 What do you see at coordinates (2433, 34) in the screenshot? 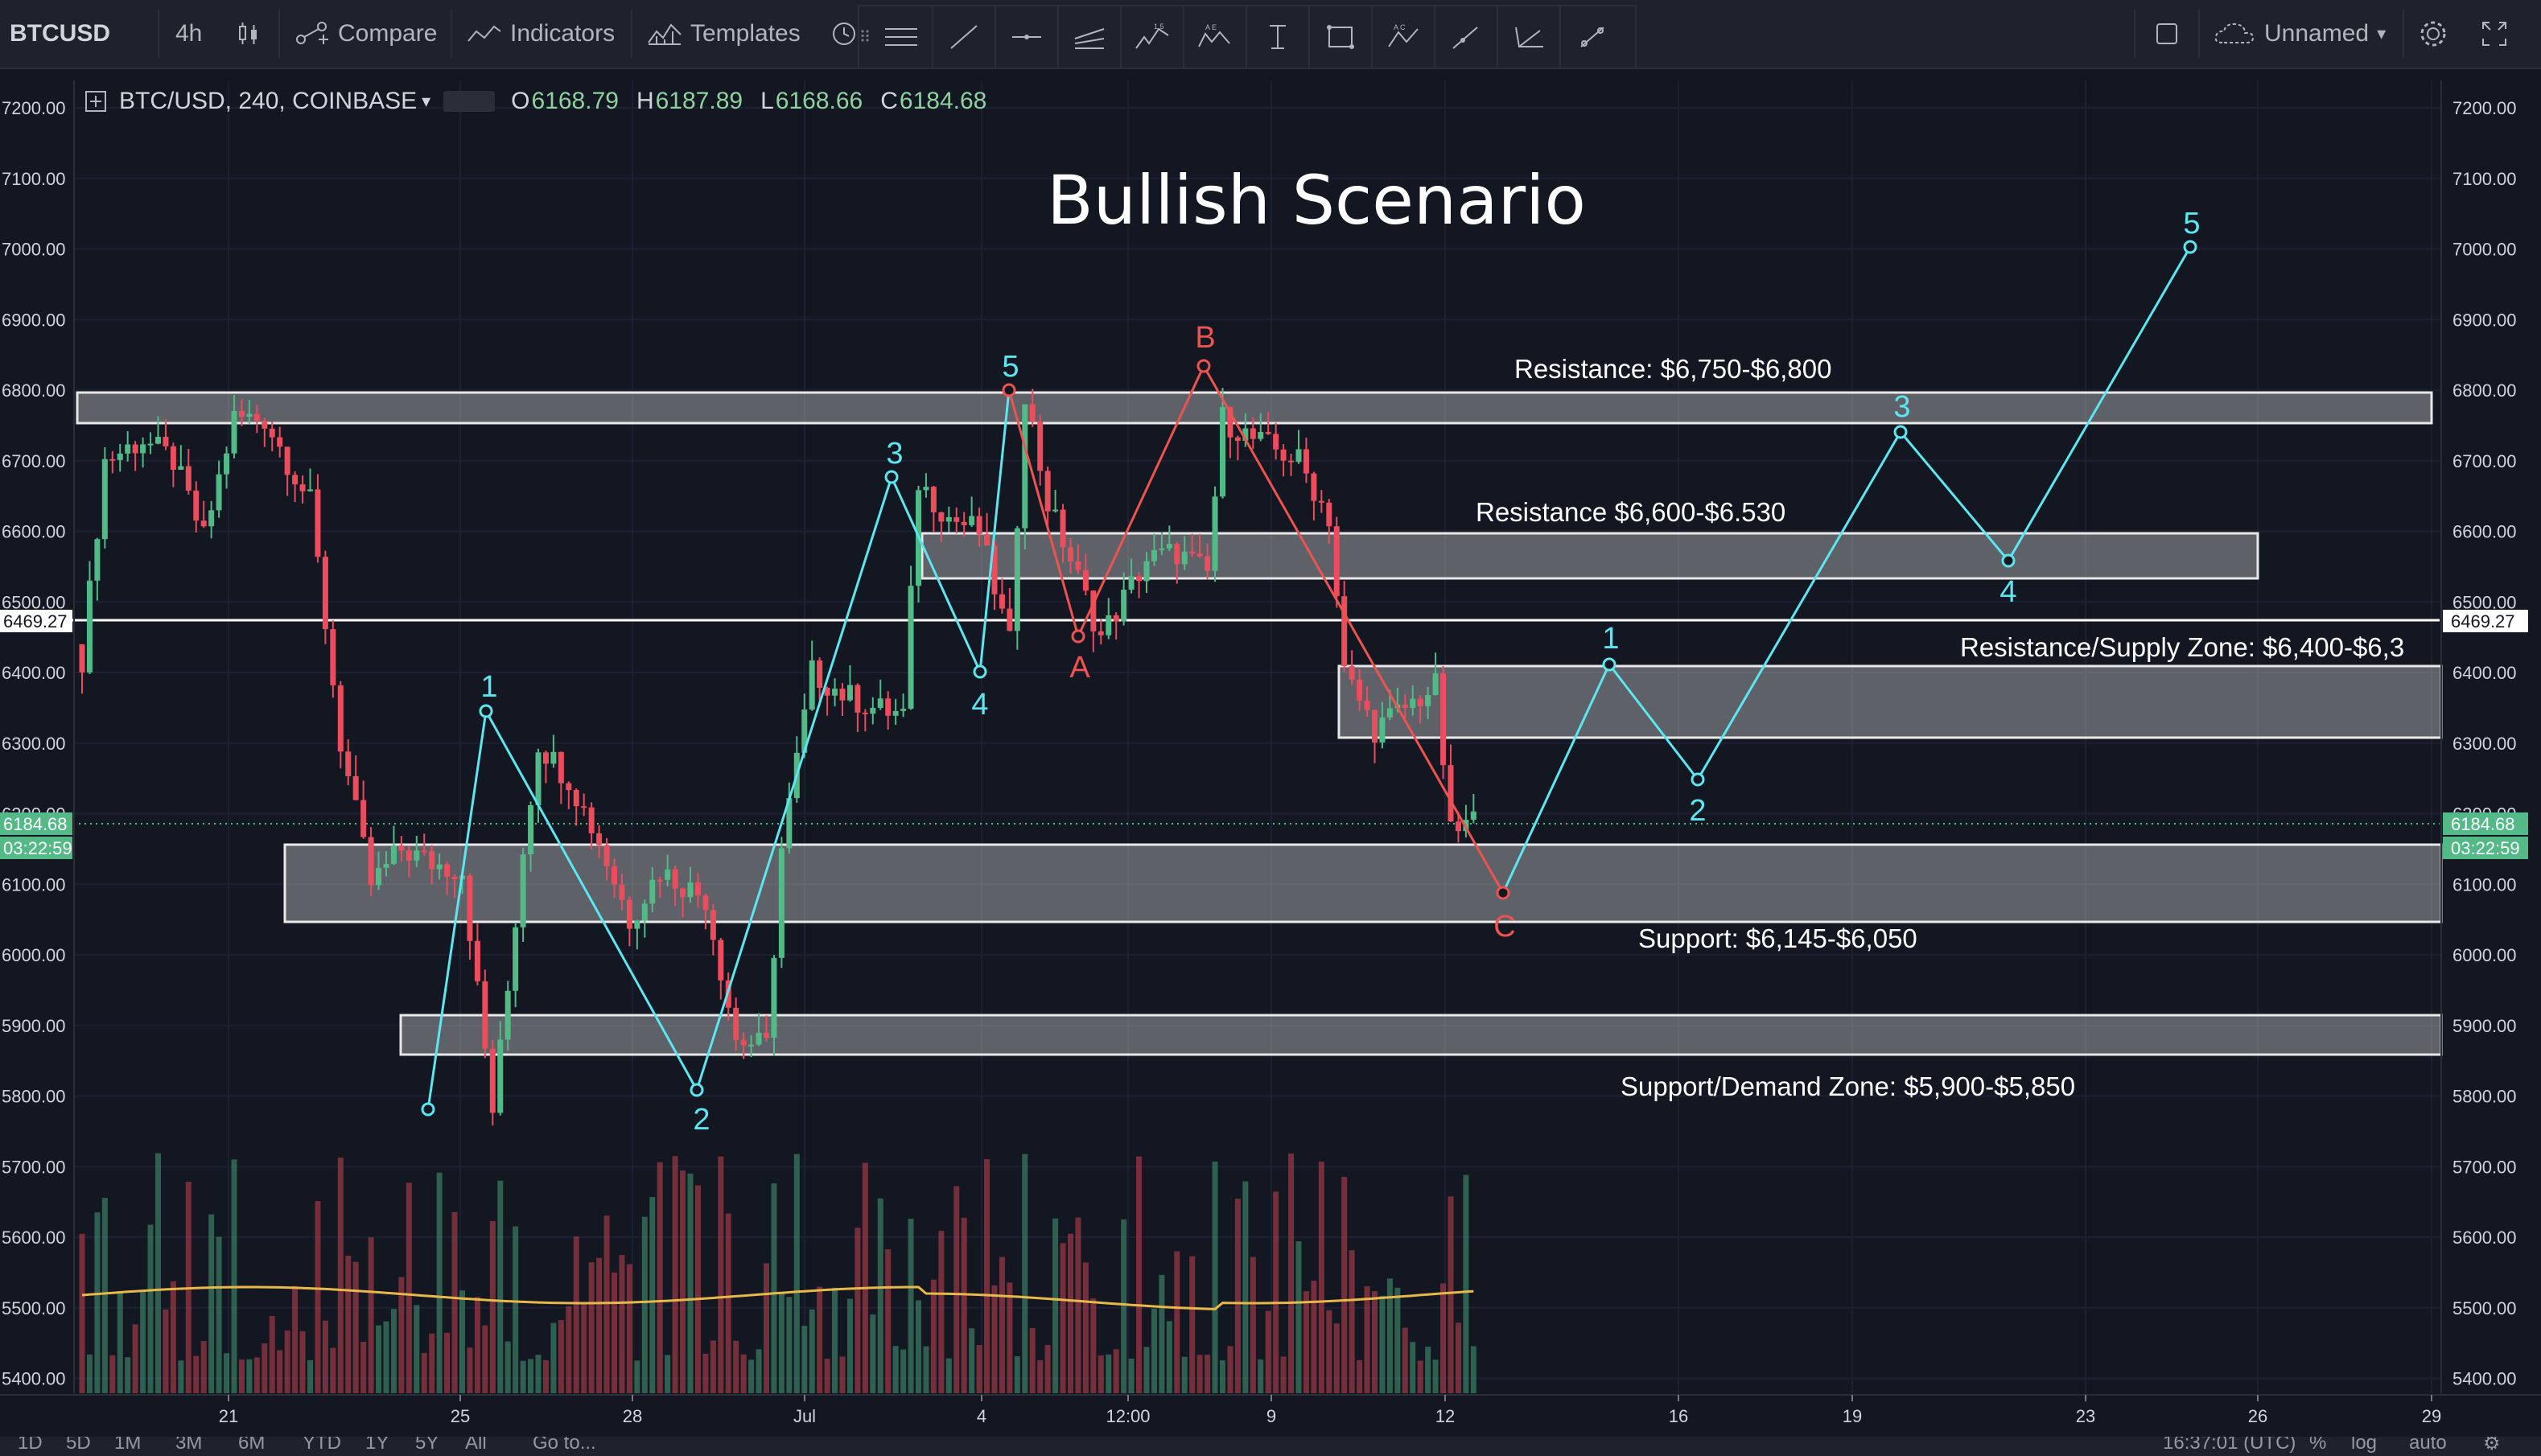
I see `settings-button` at bounding box center [2433, 34].